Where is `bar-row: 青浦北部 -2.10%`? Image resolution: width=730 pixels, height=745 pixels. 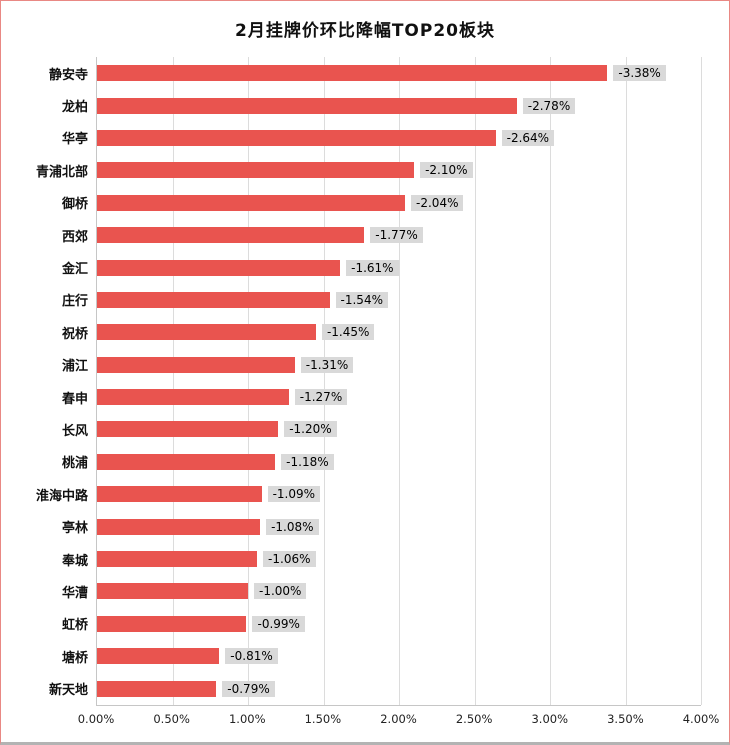 bar-row: 青浦北部 -2.10% is located at coordinates (368, 170).